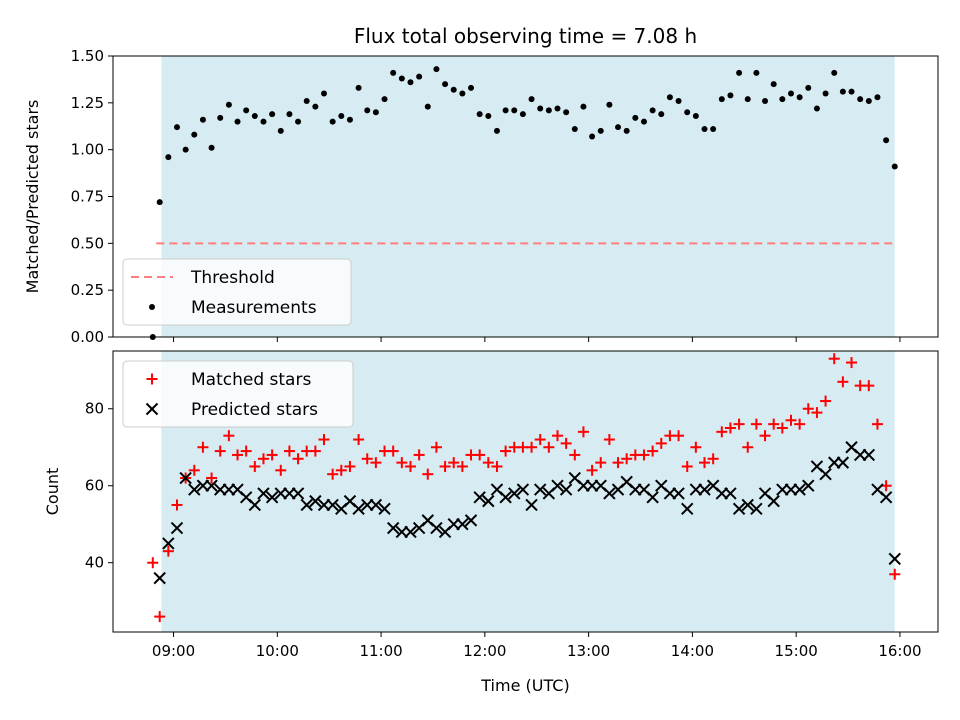 The height and width of the screenshot is (720, 960). What do you see at coordinates (254, 410) in the screenshot?
I see `legend-predicted-label: Predicted stars` at bounding box center [254, 410].